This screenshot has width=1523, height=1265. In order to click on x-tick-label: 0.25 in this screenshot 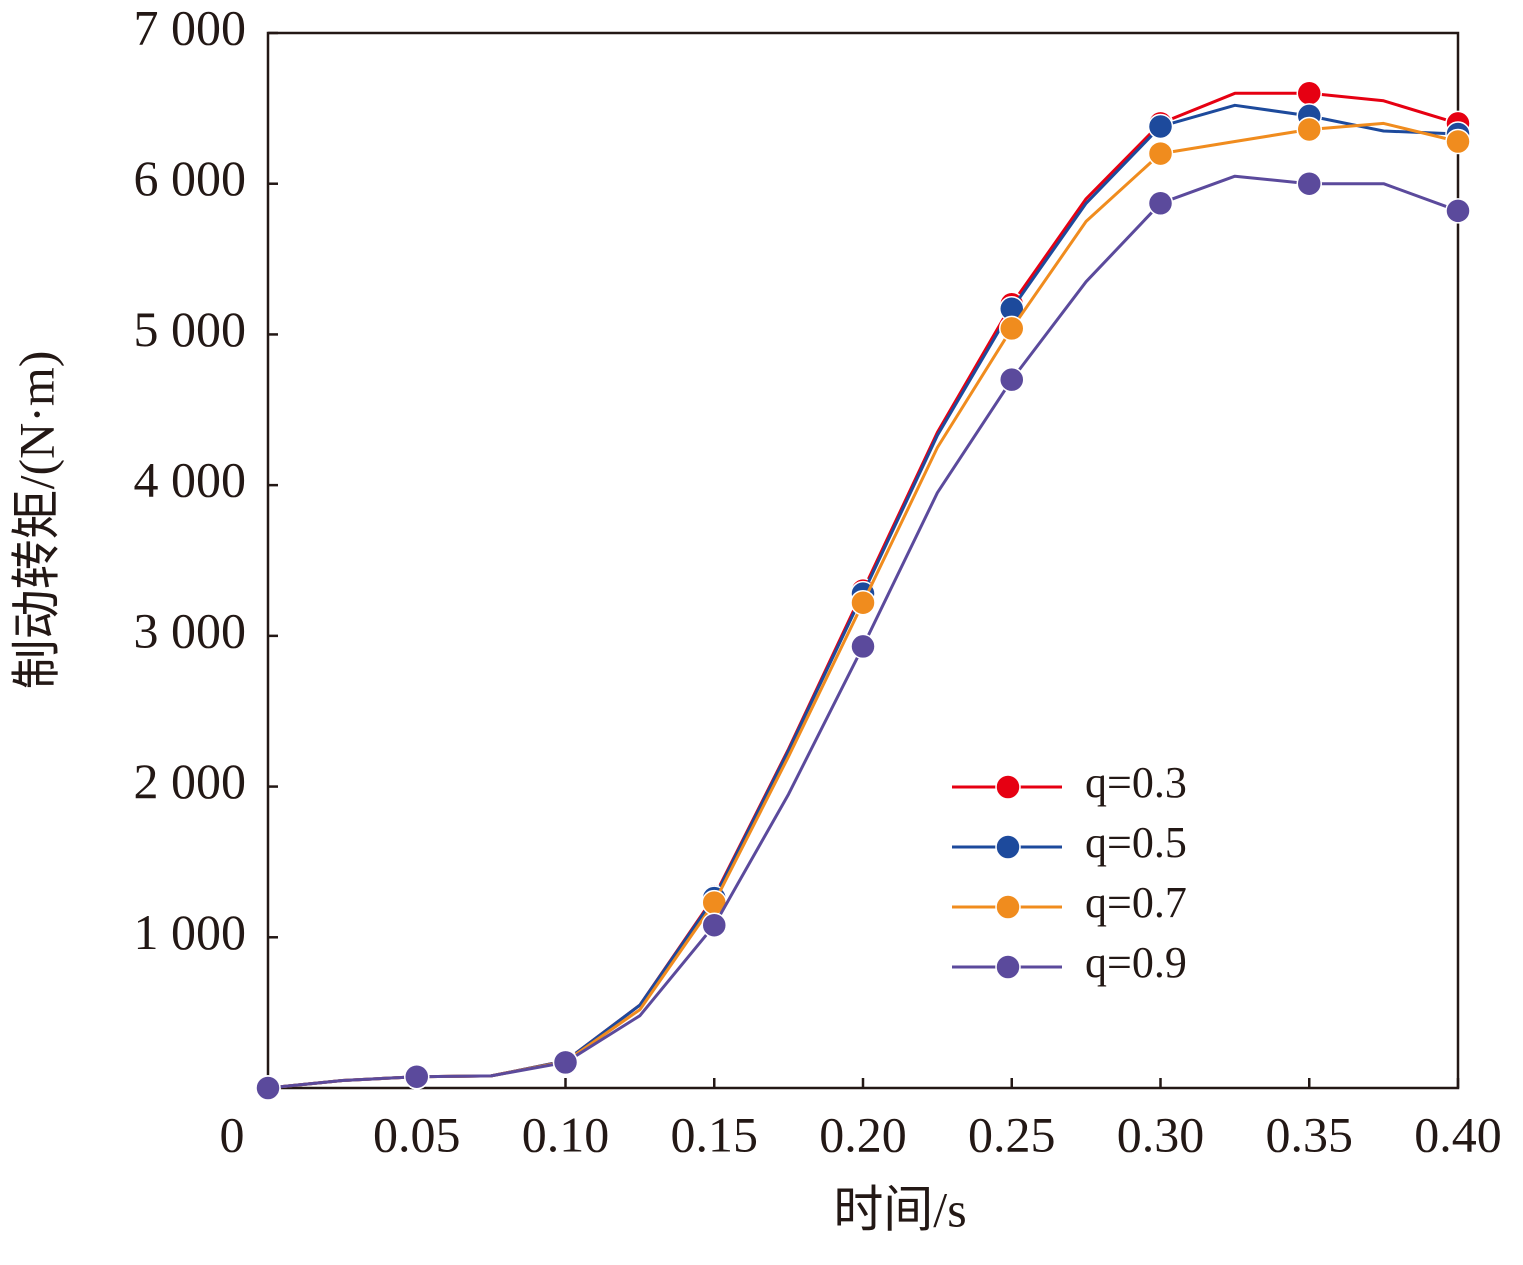, I will do `click(1012, 1134)`.